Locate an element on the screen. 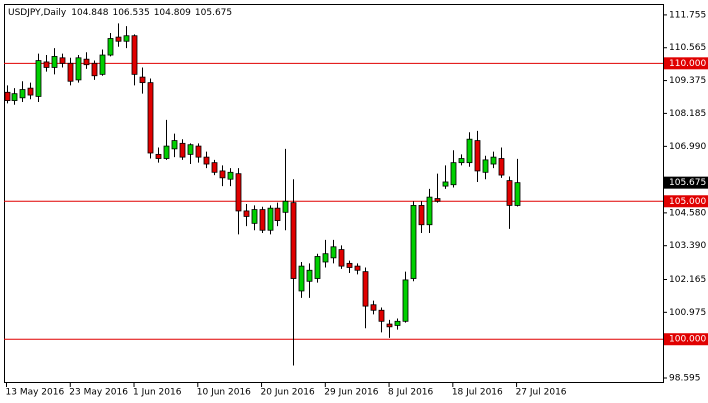 This screenshot has height=403, width=708. y-tick-label: 106.990 is located at coordinates (687, 147).